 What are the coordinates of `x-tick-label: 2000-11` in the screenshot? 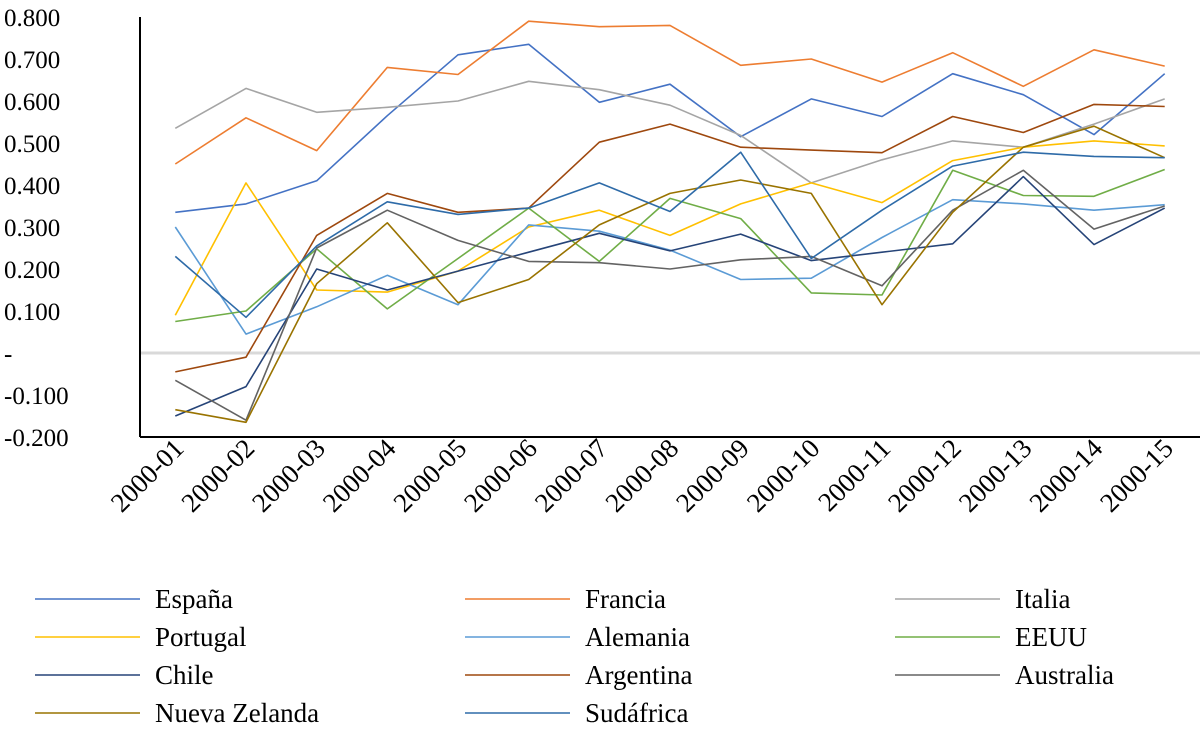 It's located at (854, 475).